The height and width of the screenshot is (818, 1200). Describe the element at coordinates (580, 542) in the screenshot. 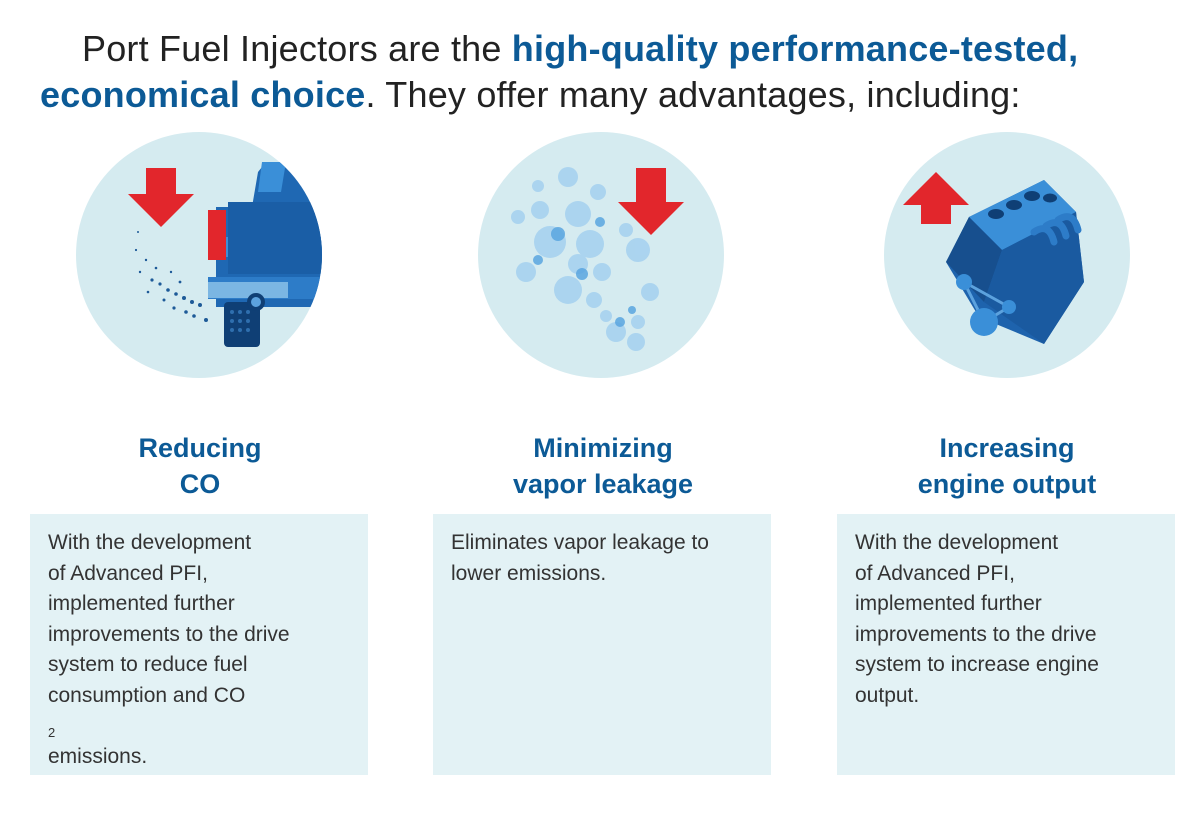

I see `description-line: Eliminates vapor leakage to` at that location.